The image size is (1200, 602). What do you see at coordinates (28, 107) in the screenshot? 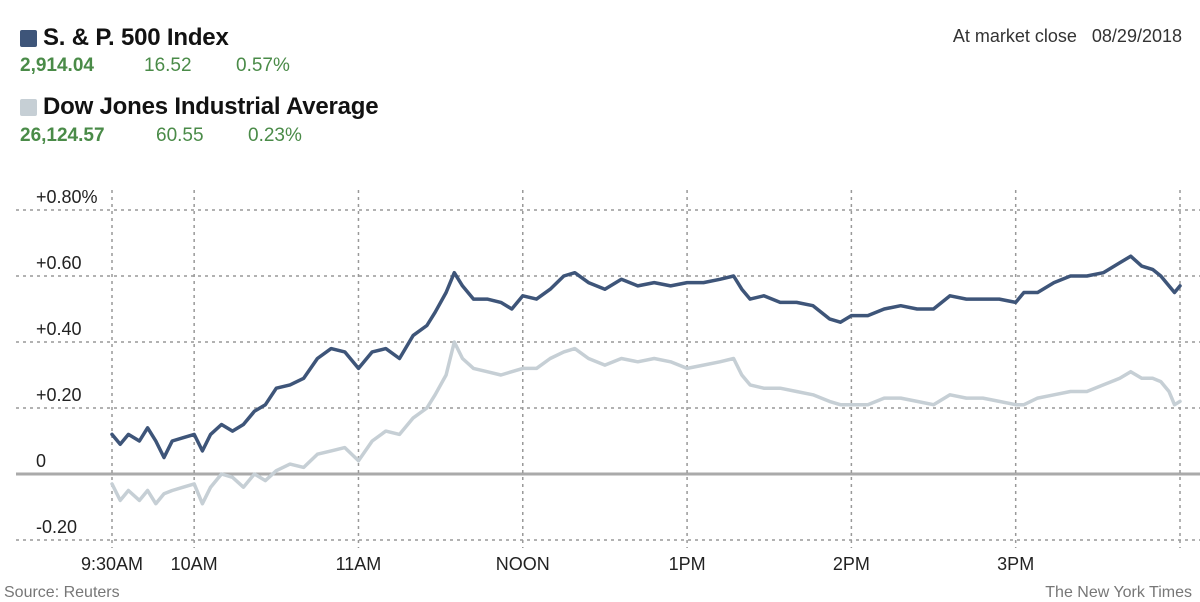
I see `dow-swatch-icon` at bounding box center [28, 107].